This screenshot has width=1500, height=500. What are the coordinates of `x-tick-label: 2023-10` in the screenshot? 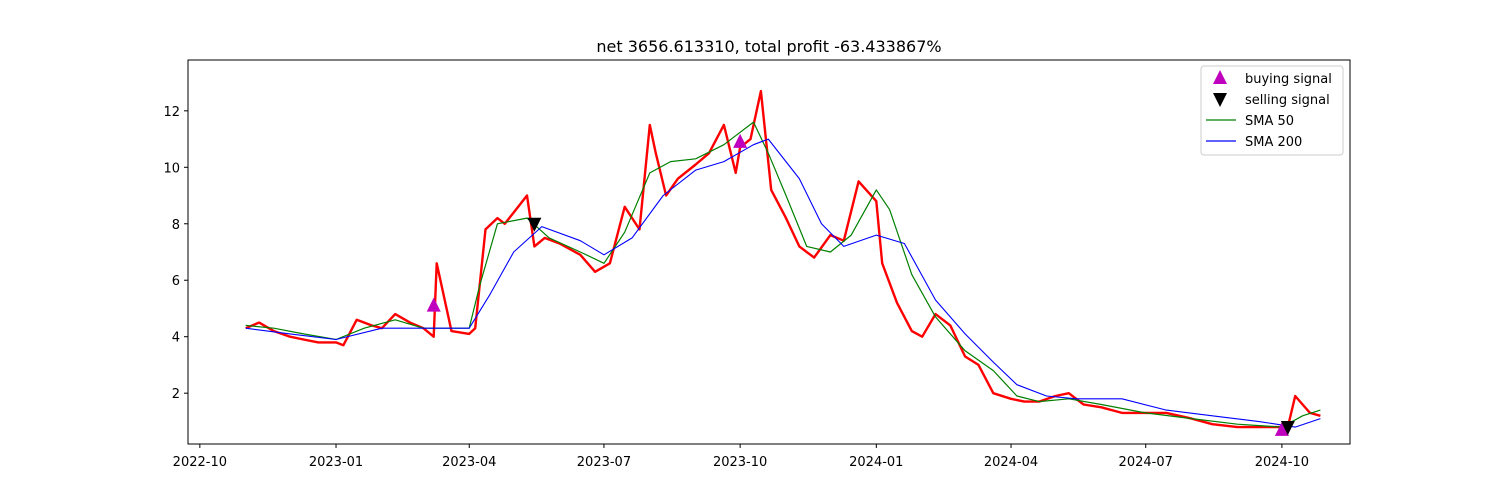 It's located at (740, 462).